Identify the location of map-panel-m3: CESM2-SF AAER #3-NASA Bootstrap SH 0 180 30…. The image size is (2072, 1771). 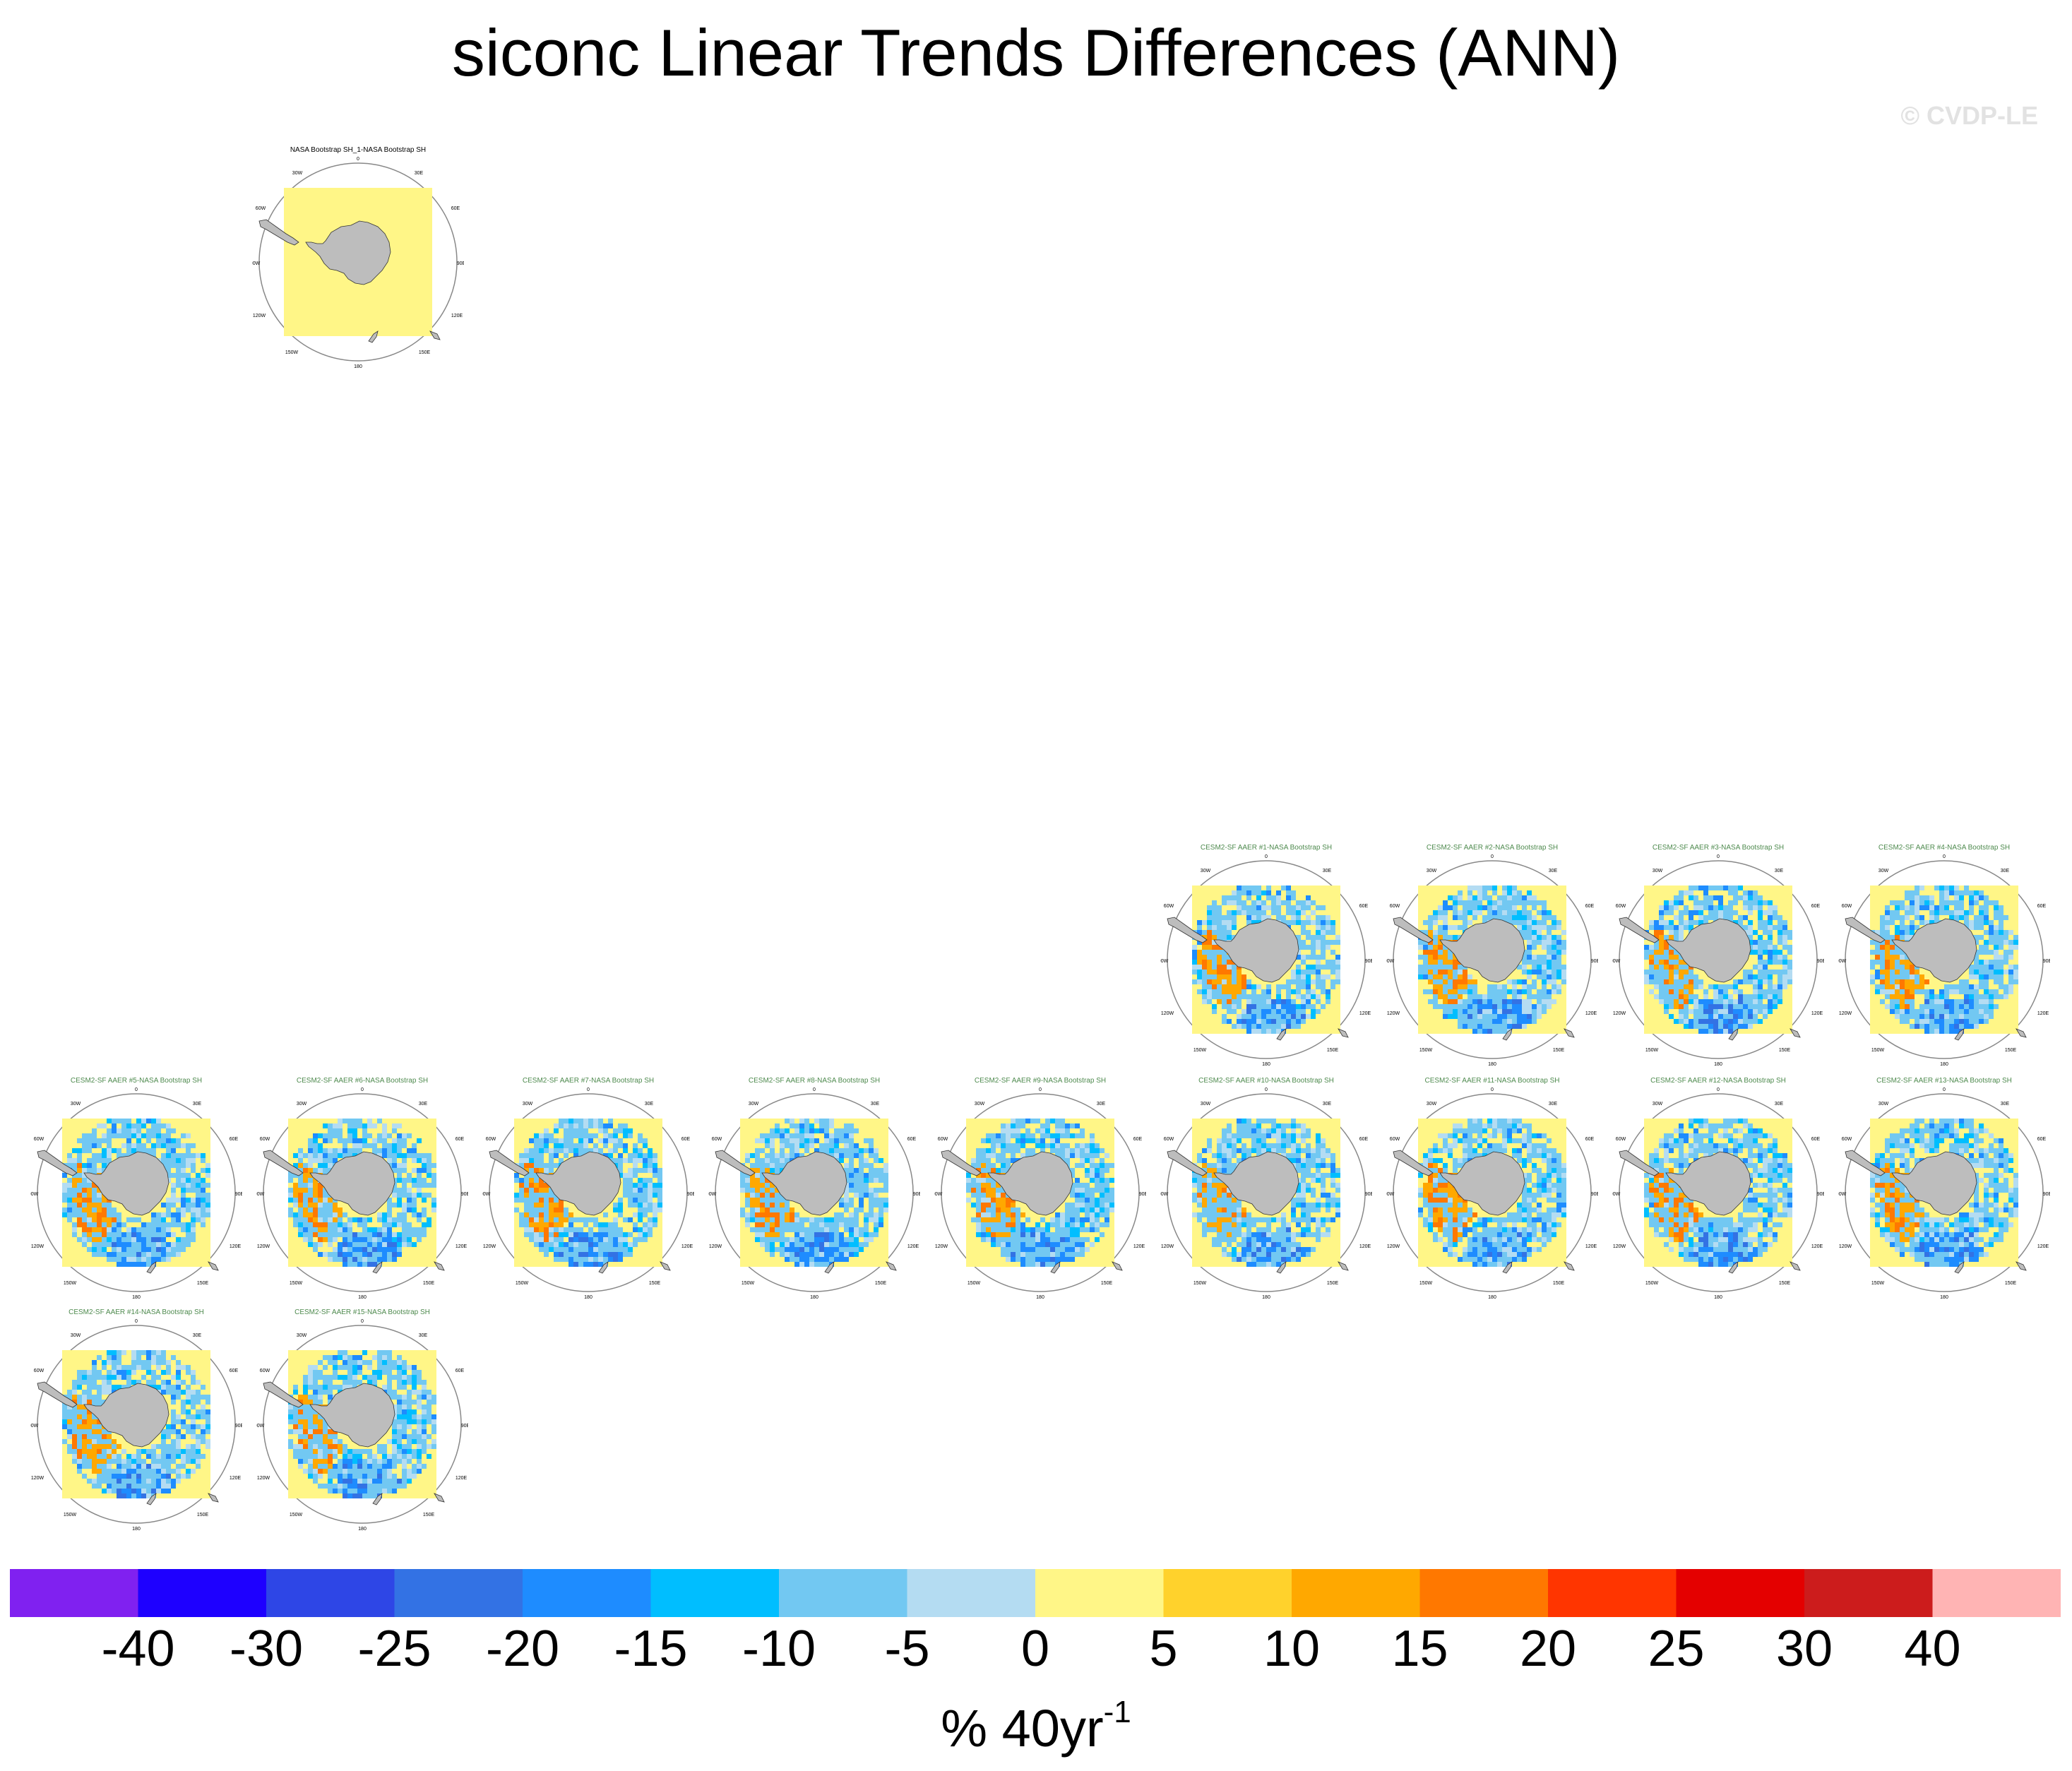
(1718, 957).